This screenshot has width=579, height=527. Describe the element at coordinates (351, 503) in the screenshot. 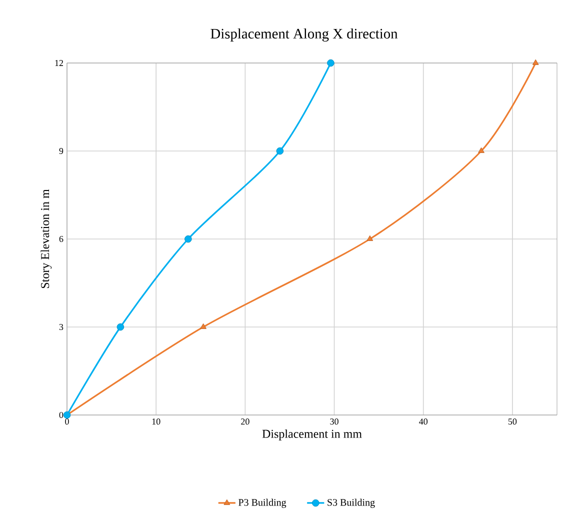

I see `legend-label: S3 Building` at that location.